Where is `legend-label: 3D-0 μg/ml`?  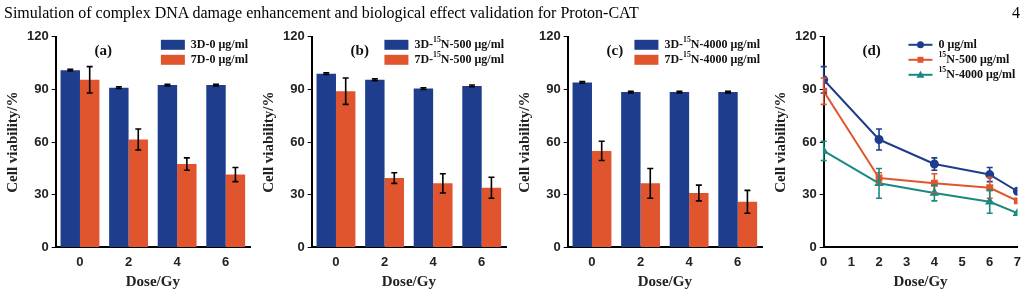
legend-label: 3D-0 μg/ml is located at coordinates (219, 43).